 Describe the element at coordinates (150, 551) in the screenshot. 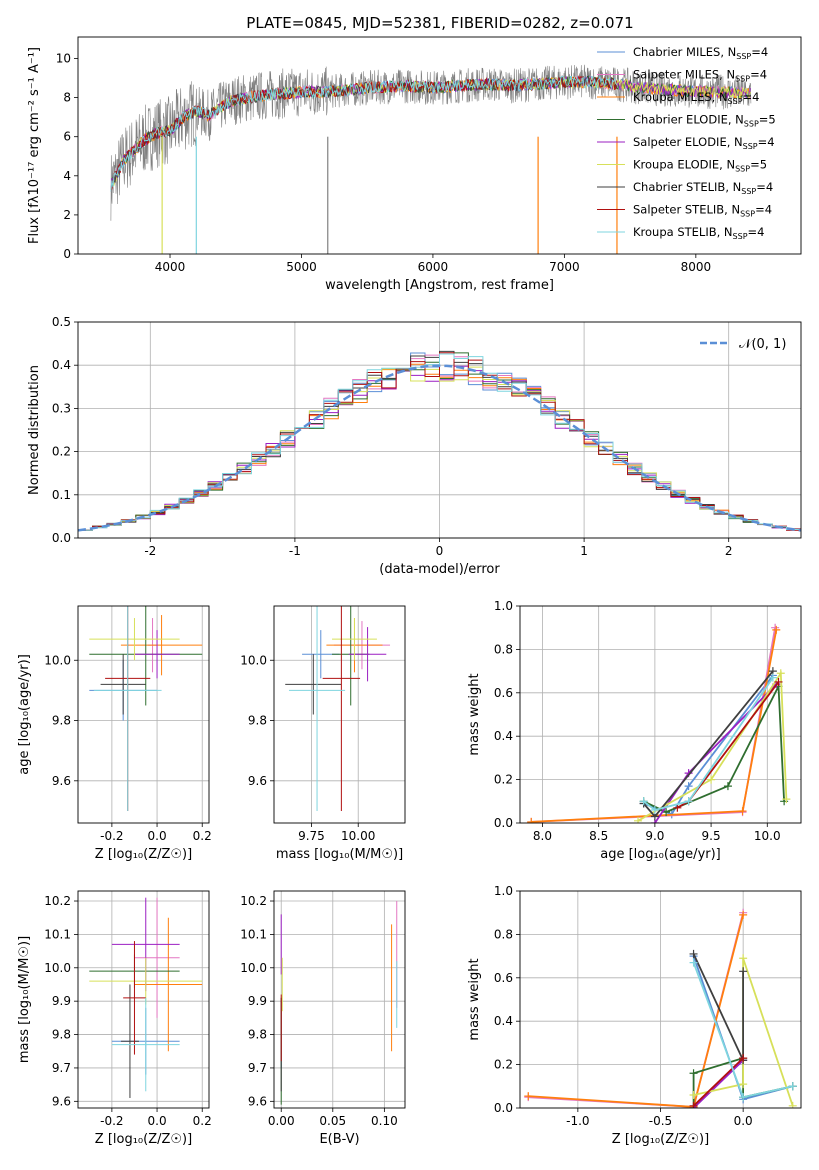

I see `x-tick-label: -2` at that location.